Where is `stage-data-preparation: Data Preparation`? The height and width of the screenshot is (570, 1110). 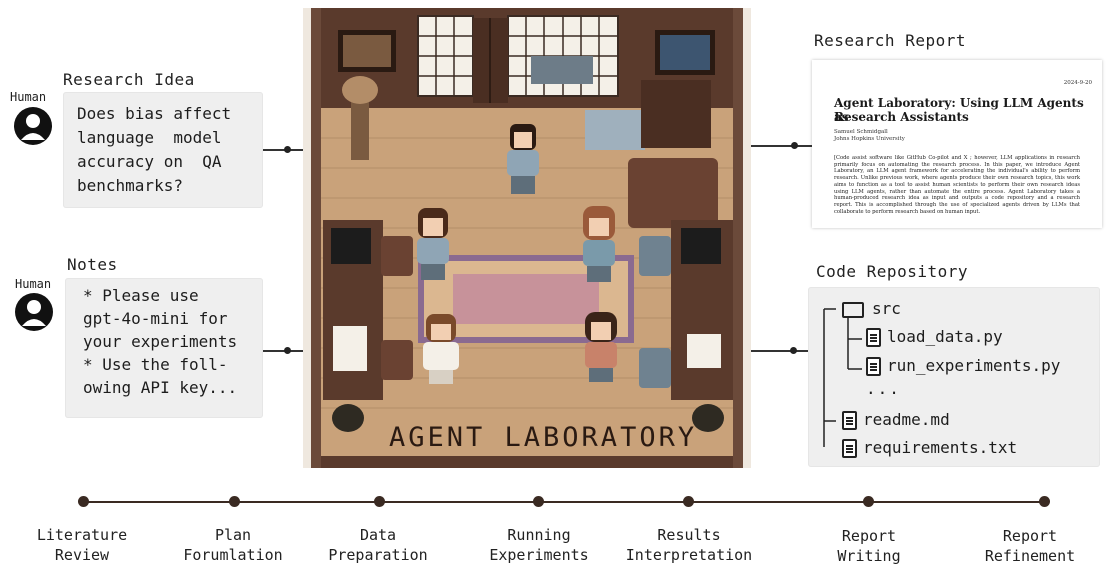
stage-data-preparation: Data Preparation is located at coordinates (378, 545).